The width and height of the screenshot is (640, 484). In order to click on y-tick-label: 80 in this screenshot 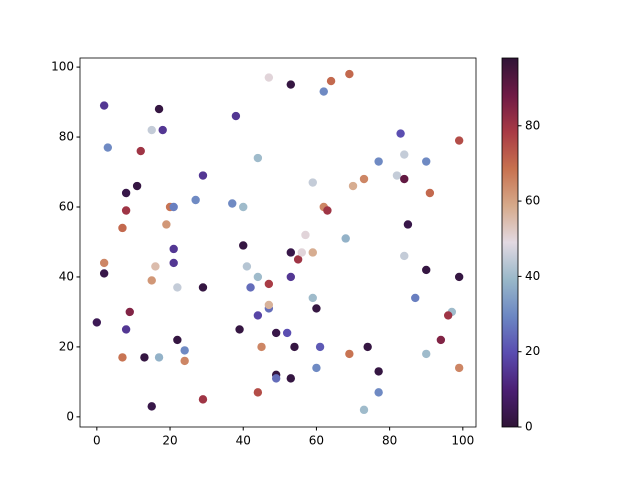, I will do `click(66, 137)`.